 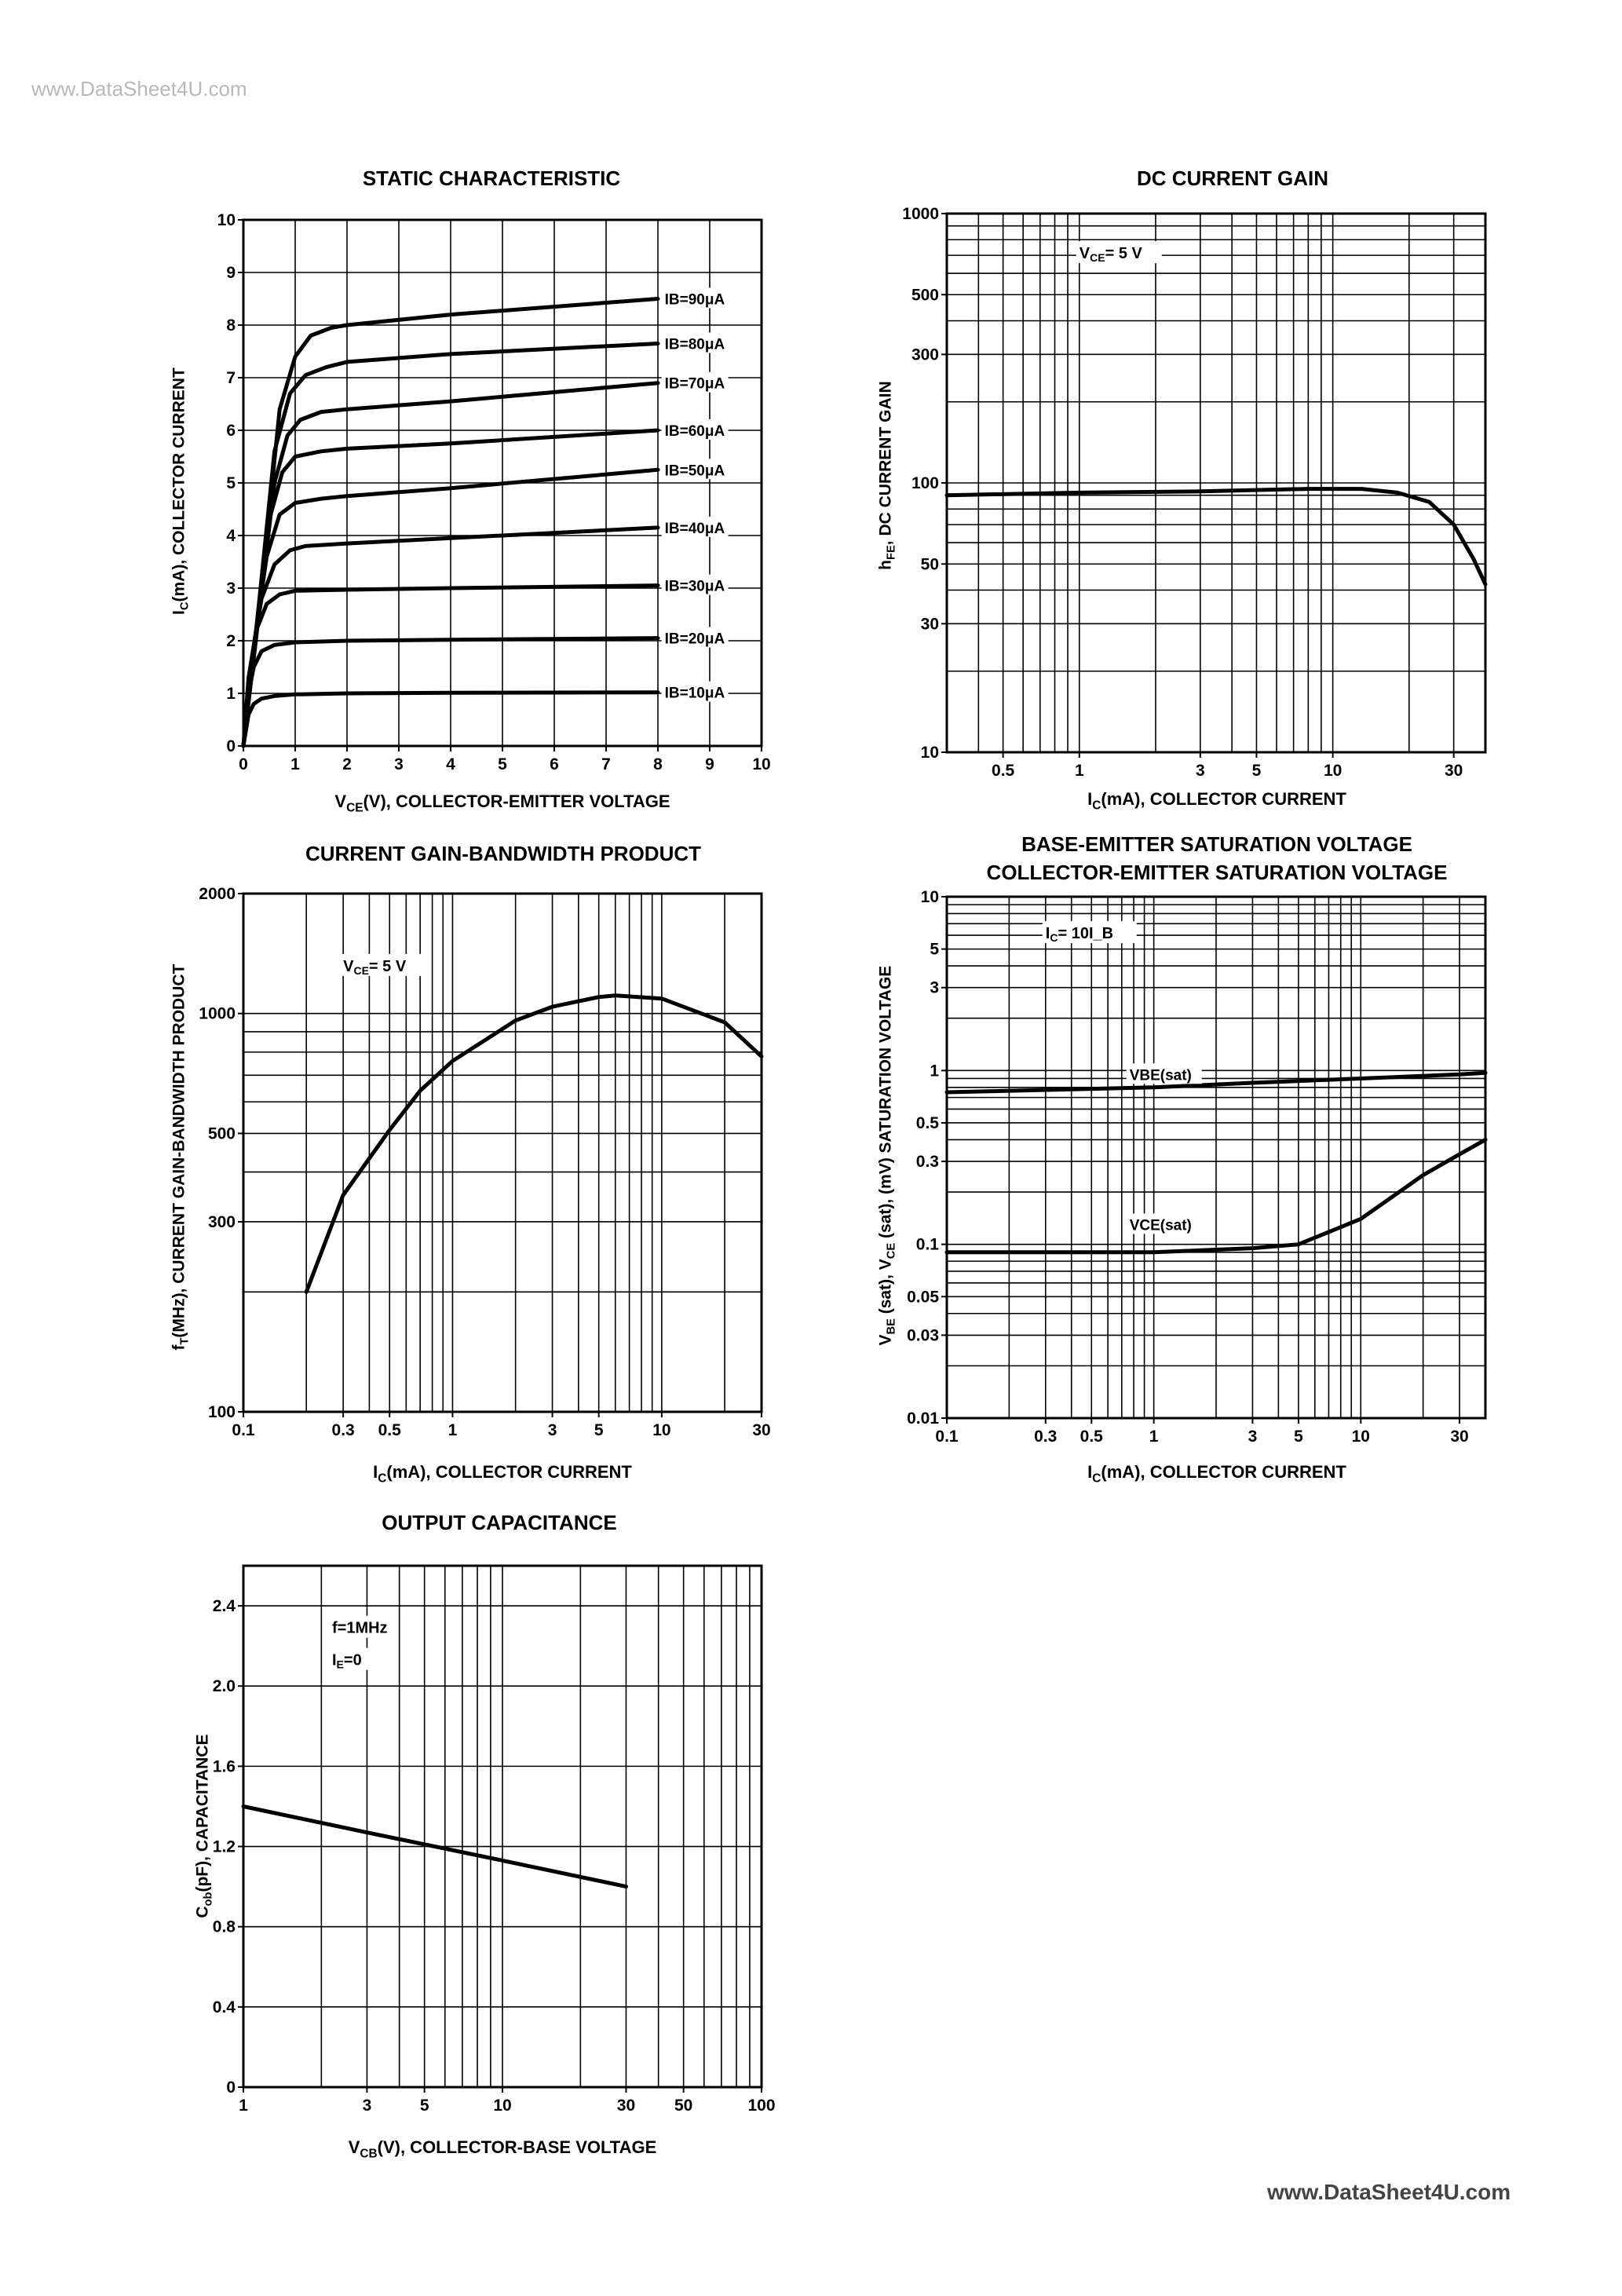 What do you see at coordinates (1361, 1437) in the screenshot?
I see `sat-xtick-label: 10` at bounding box center [1361, 1437].